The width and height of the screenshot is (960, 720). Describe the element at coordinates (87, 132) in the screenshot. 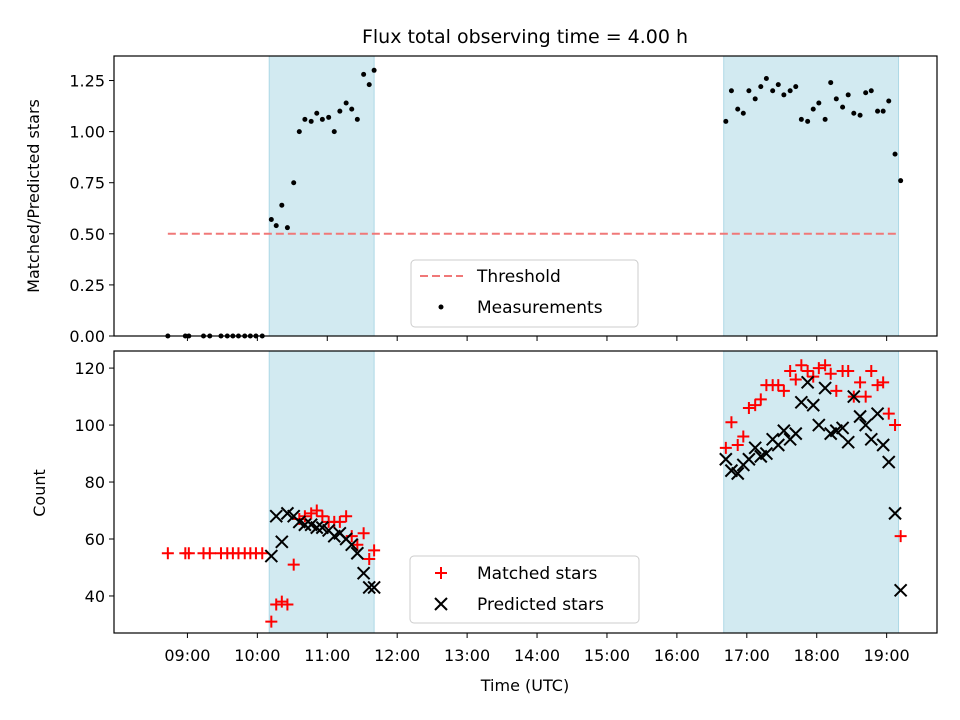

I see `top-y-tick-label: 1.00` at that location.